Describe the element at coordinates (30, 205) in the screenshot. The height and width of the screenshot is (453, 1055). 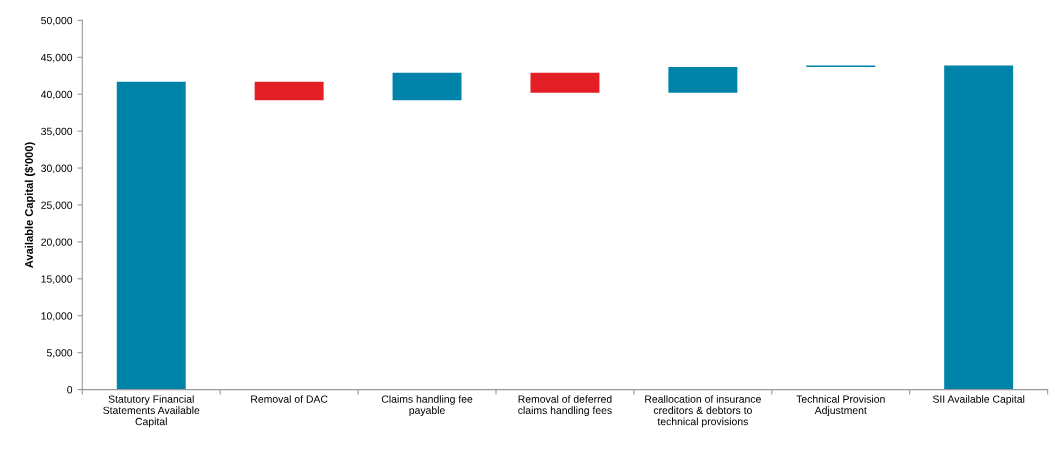
I see `y-axis-title: Available Capital ($'000)` at that location.